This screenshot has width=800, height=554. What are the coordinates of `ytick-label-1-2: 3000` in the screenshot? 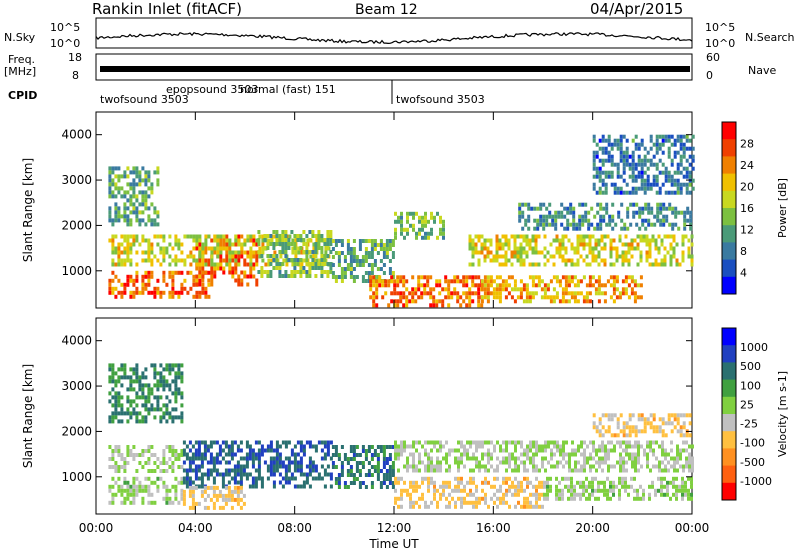 It's located at (76, 386).